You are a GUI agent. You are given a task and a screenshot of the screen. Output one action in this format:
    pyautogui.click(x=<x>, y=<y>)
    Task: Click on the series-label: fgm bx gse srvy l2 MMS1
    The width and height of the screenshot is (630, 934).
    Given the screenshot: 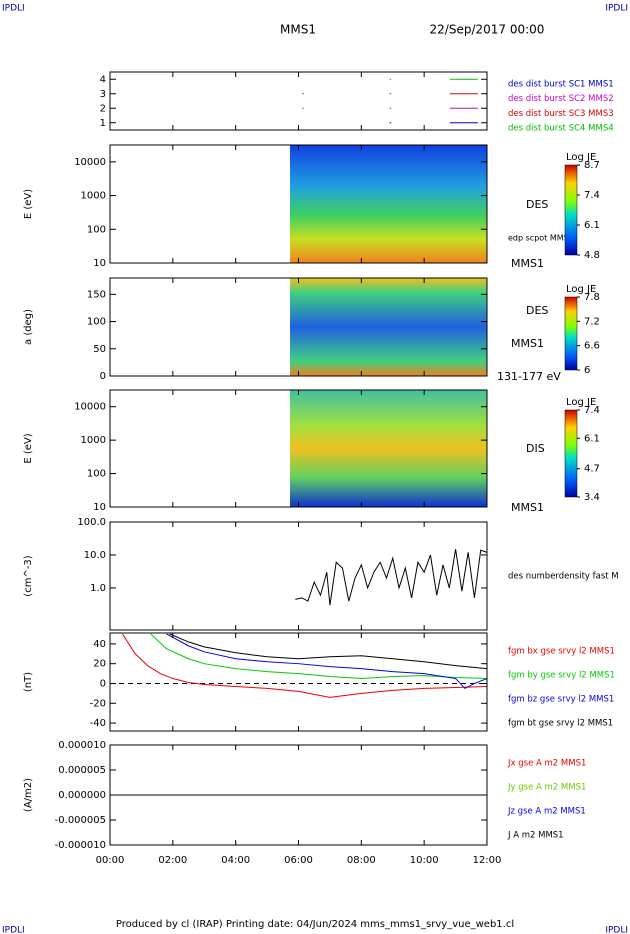 What is the action you would take?
    pyautogui.click(x=561, y=652)
    